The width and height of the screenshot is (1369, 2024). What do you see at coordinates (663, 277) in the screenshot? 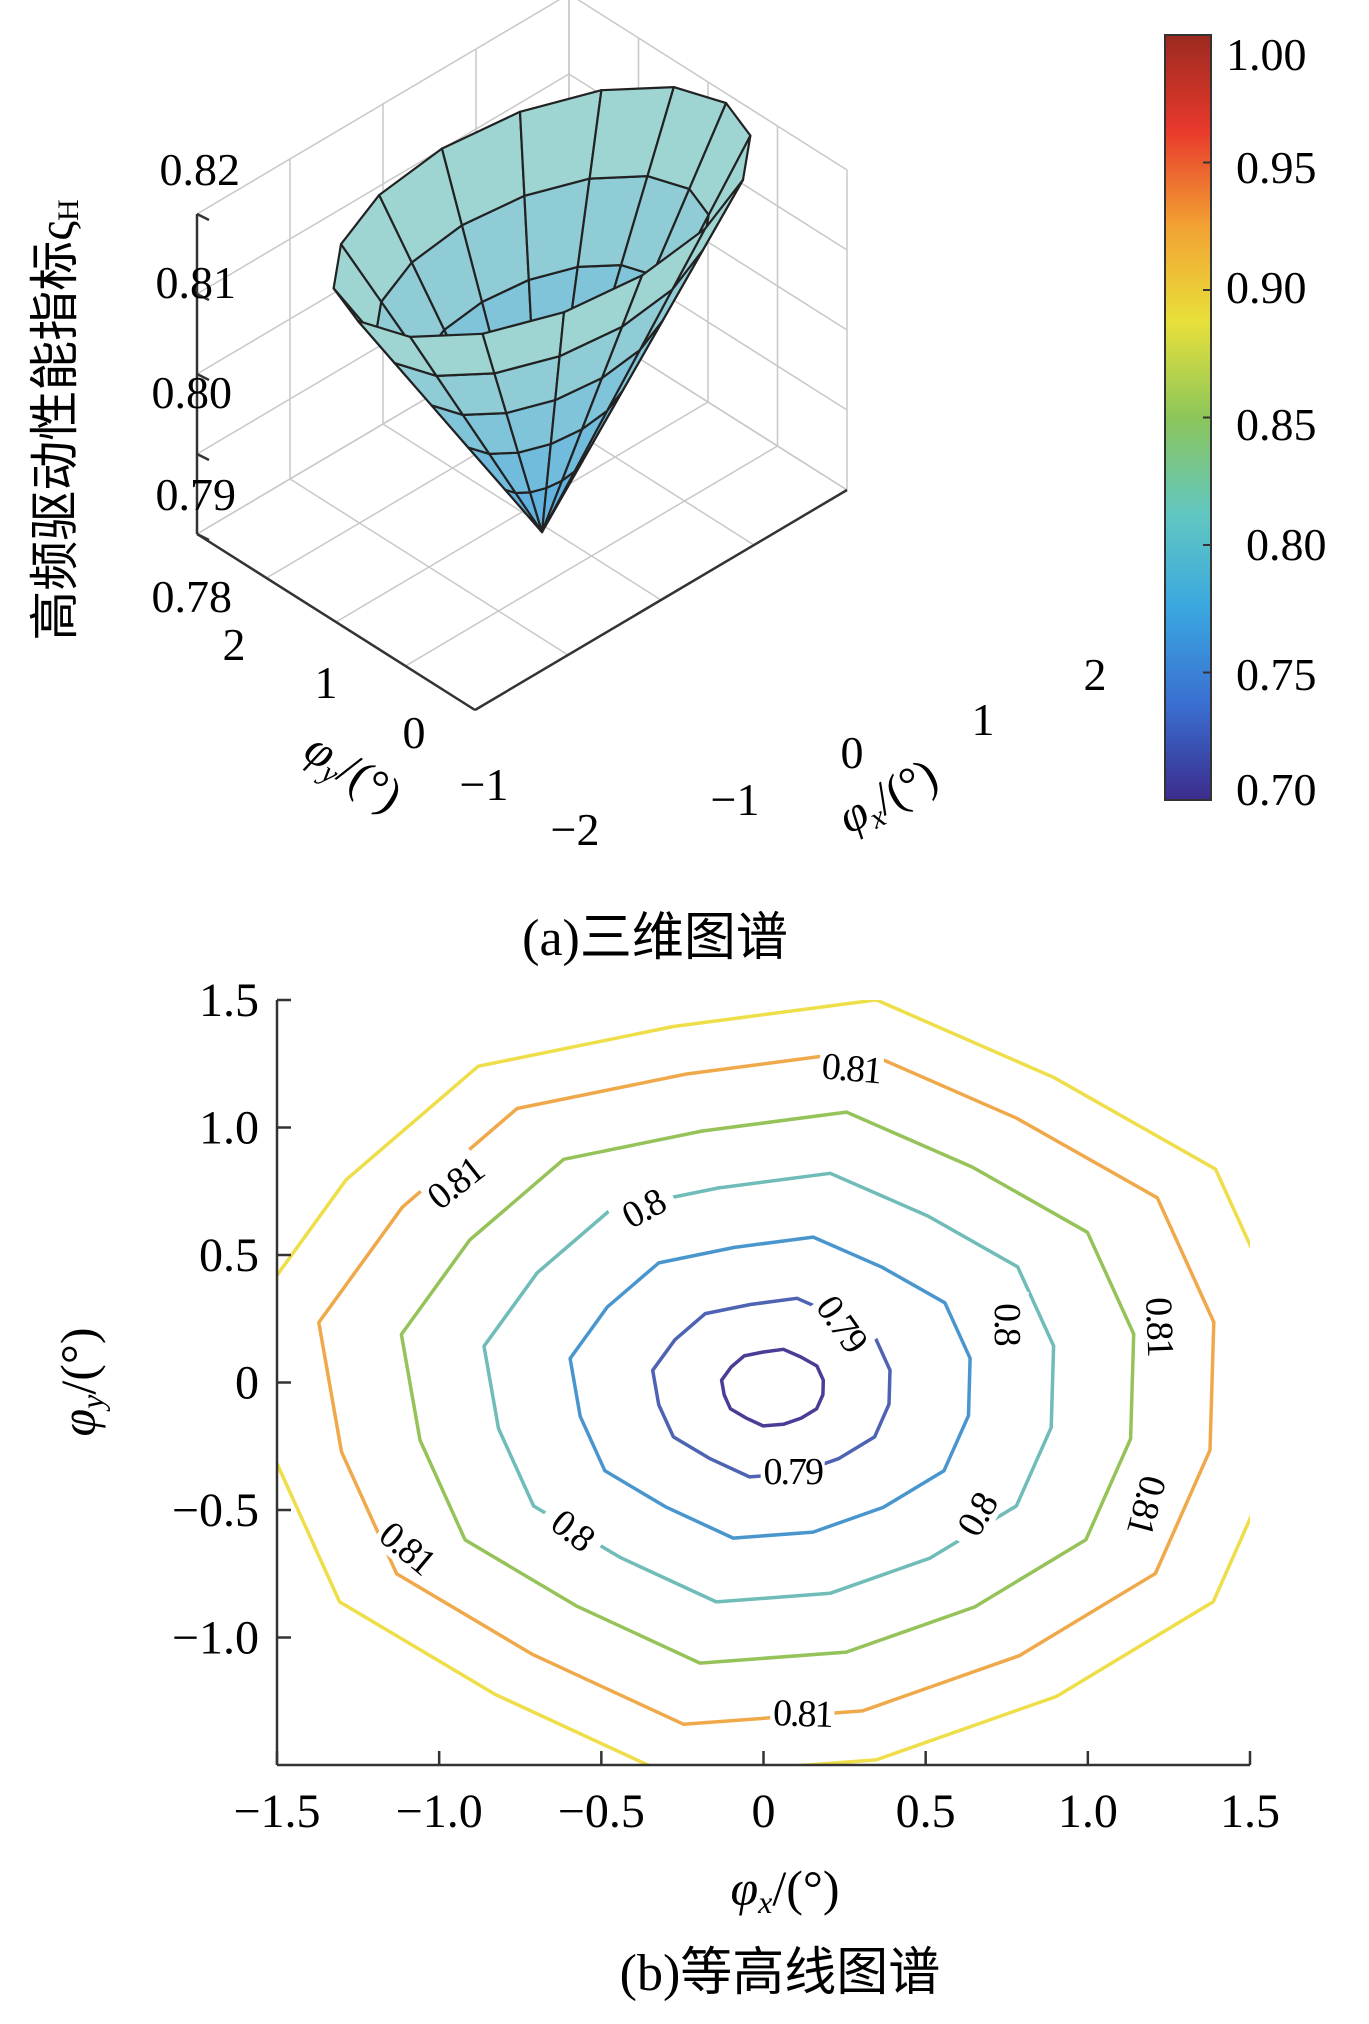
I see `surface-face` at bounding box center [663, 277].